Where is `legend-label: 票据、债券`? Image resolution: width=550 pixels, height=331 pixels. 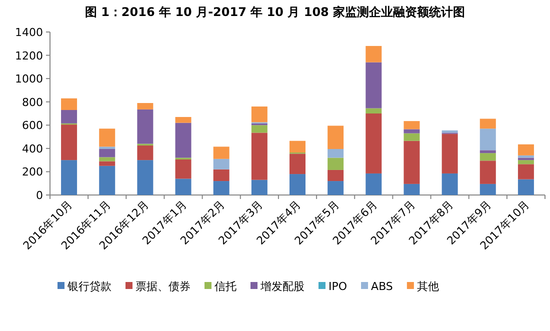
legend-label: 票据、债券 is located at coordinates (163, 286).